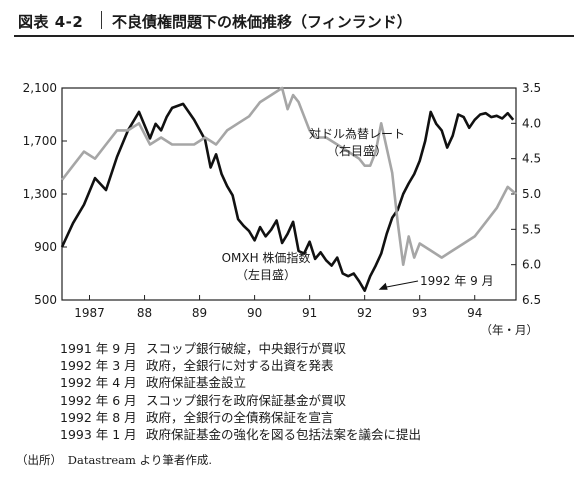 This screenshot has width=584, height=487. Describe the element at coordinates (383, 286) in the screenshot. I see `annotation-arrow-head` at that location.